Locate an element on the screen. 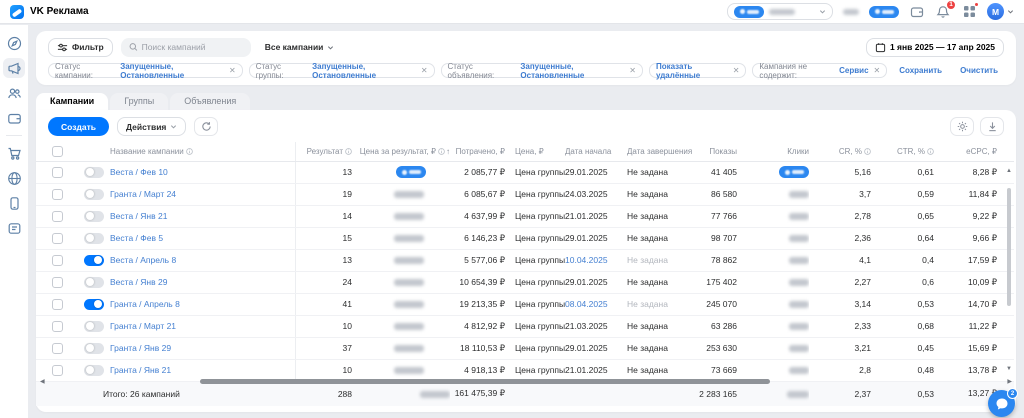 The image size is (1024, 418). ctr-cell: 0,45 is located at coordinates (902, 348).